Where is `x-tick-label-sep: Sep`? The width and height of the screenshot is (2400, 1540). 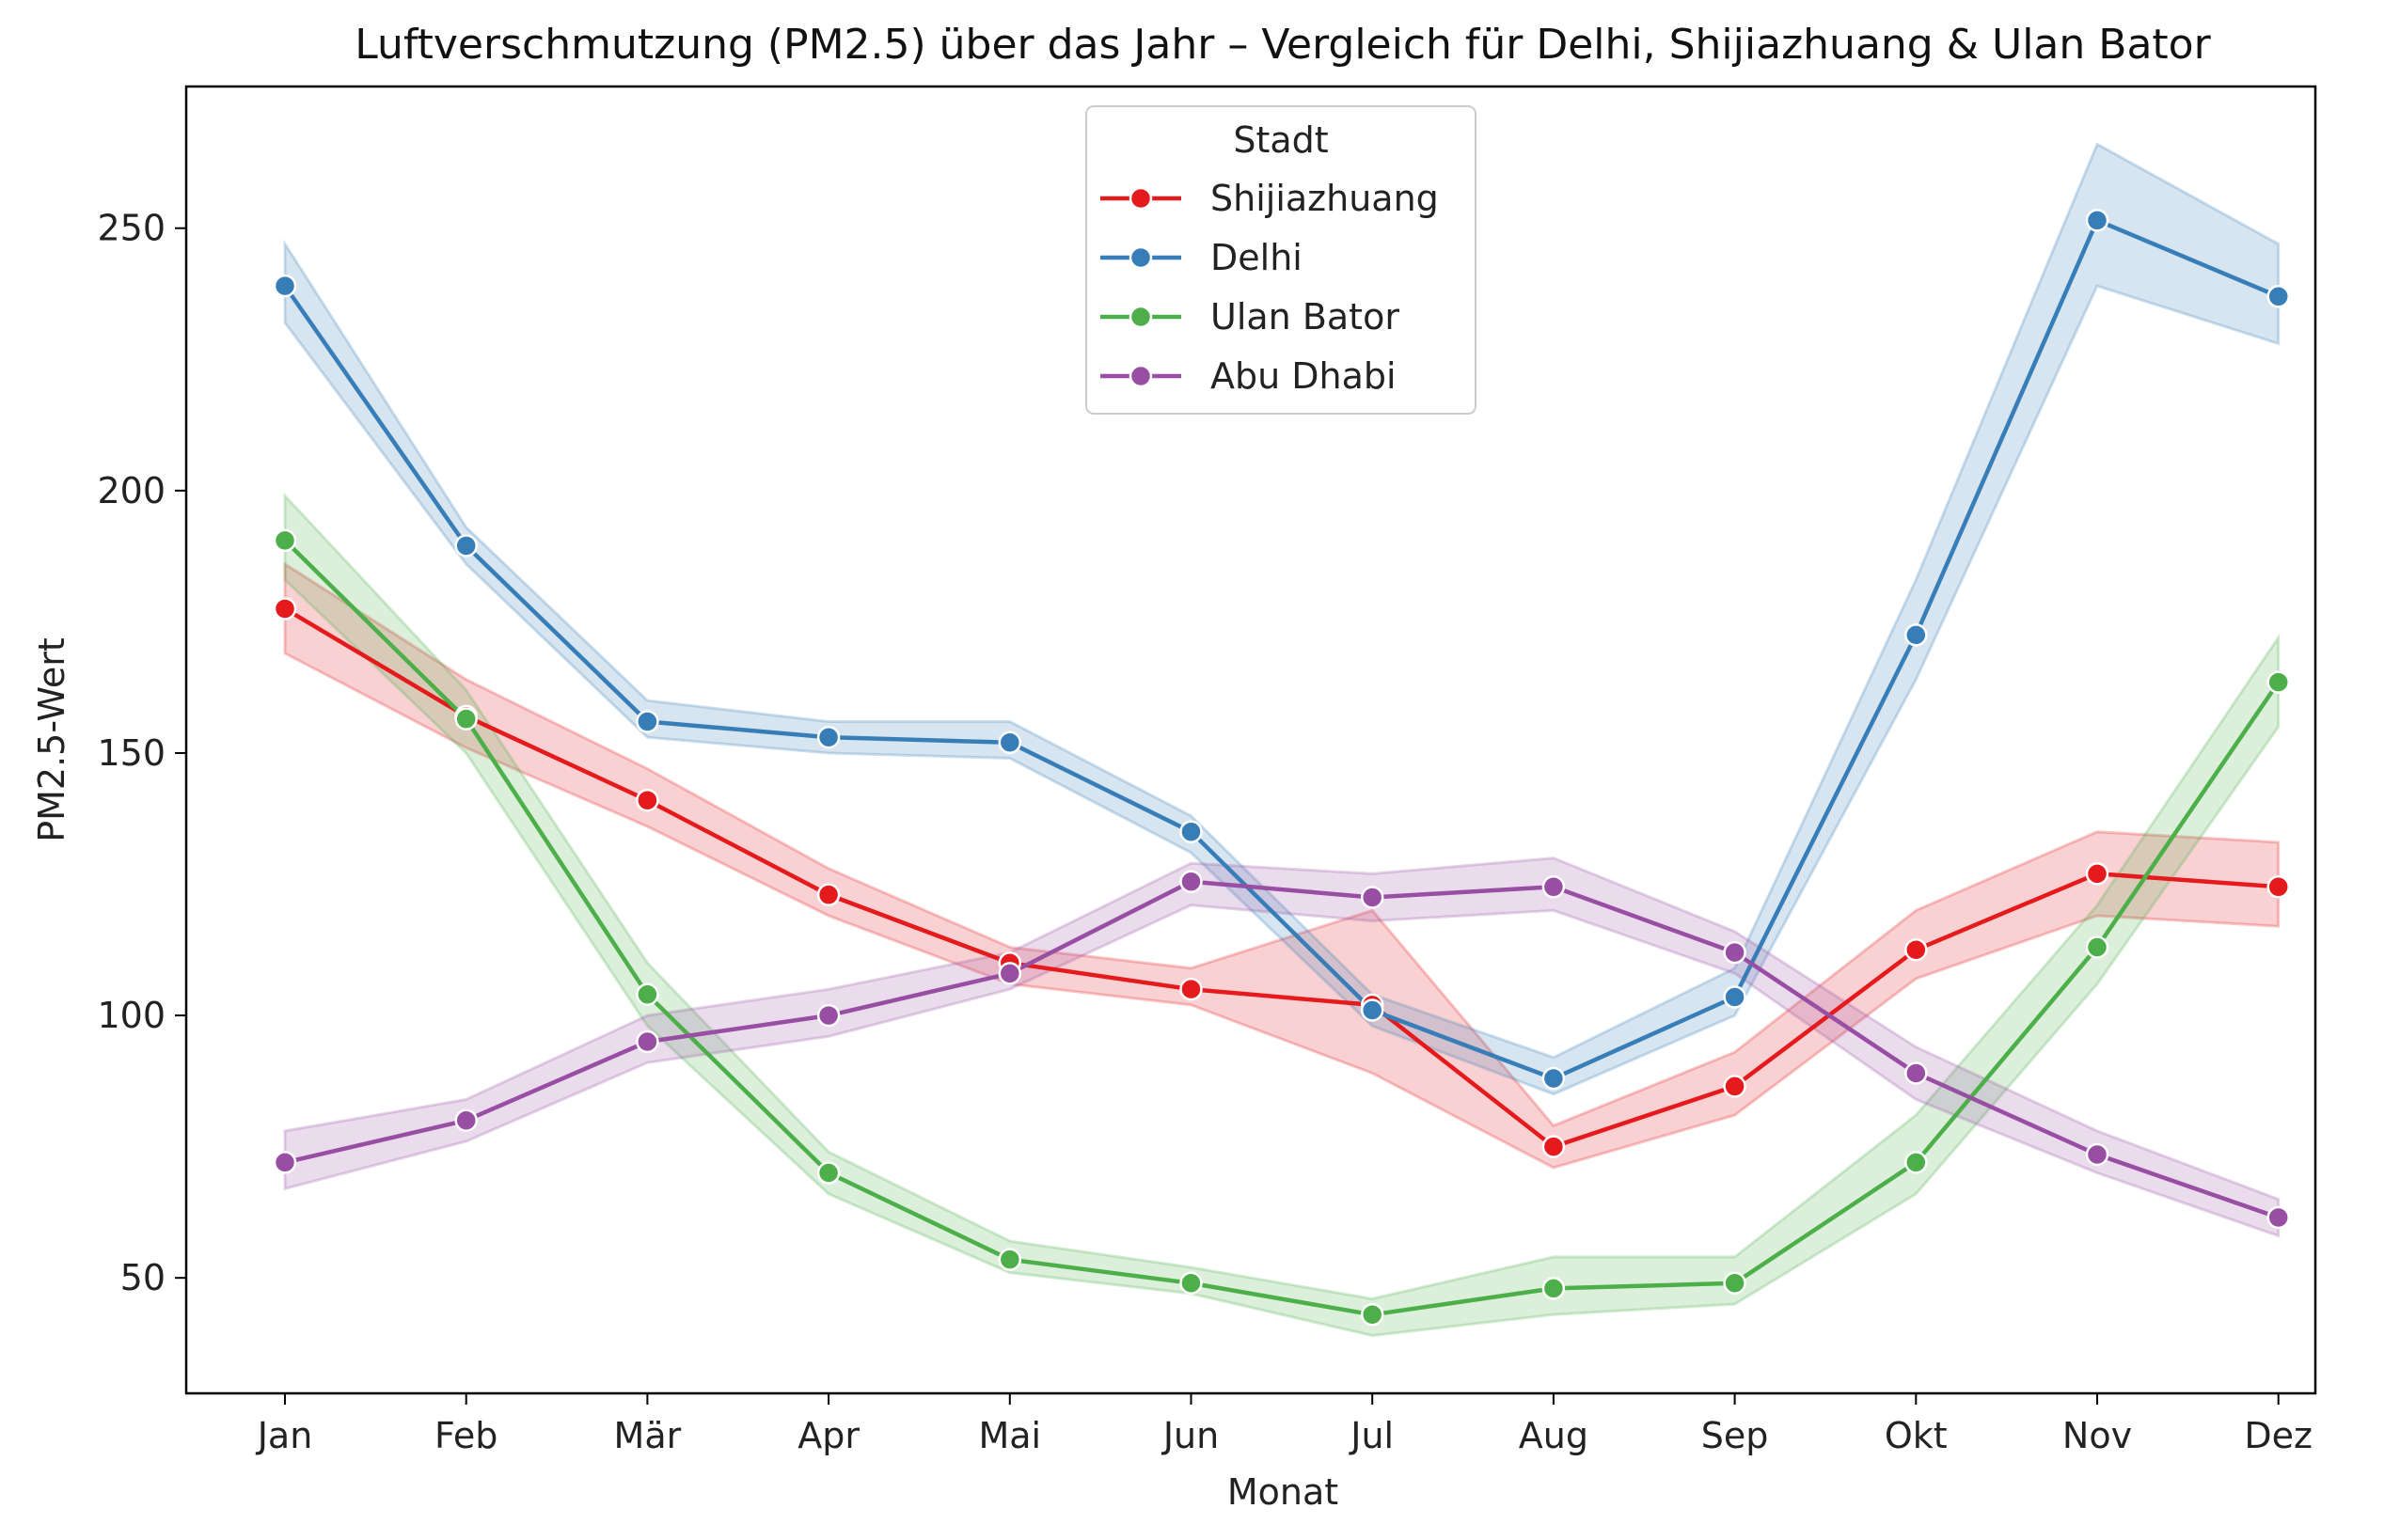
x-tick-label-sep: Sep is located at coordinates (1735, 1436).